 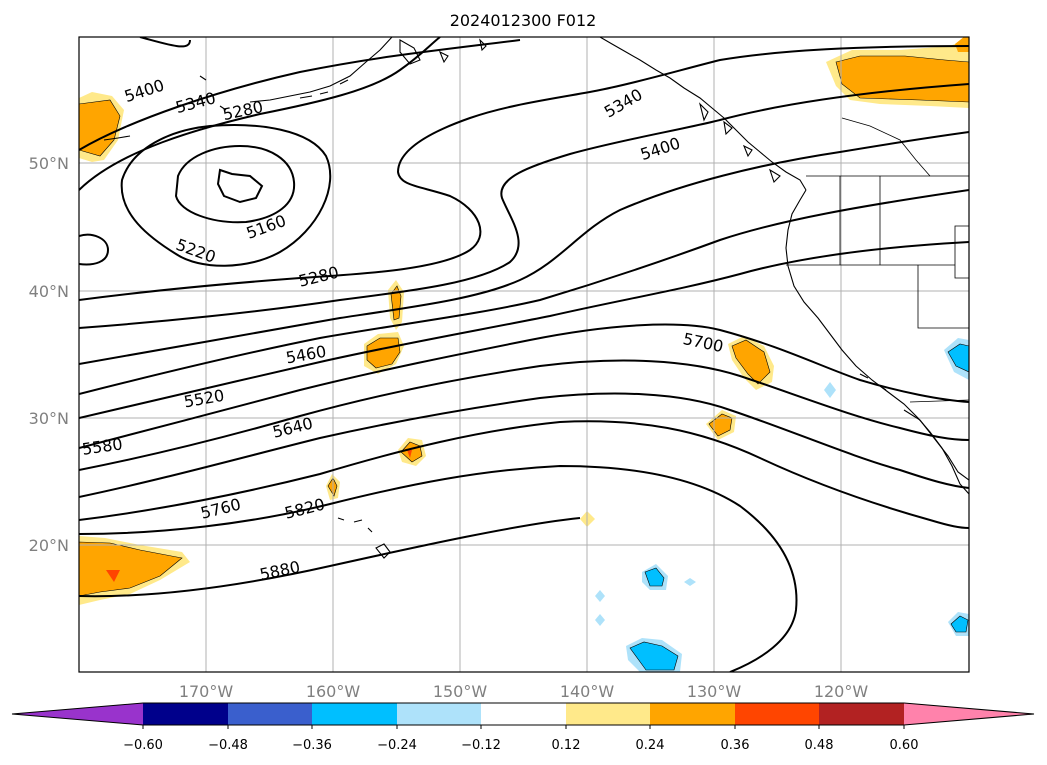 I want to click on colorbar-tick-label: −0.60, so click(x=143, y=745).